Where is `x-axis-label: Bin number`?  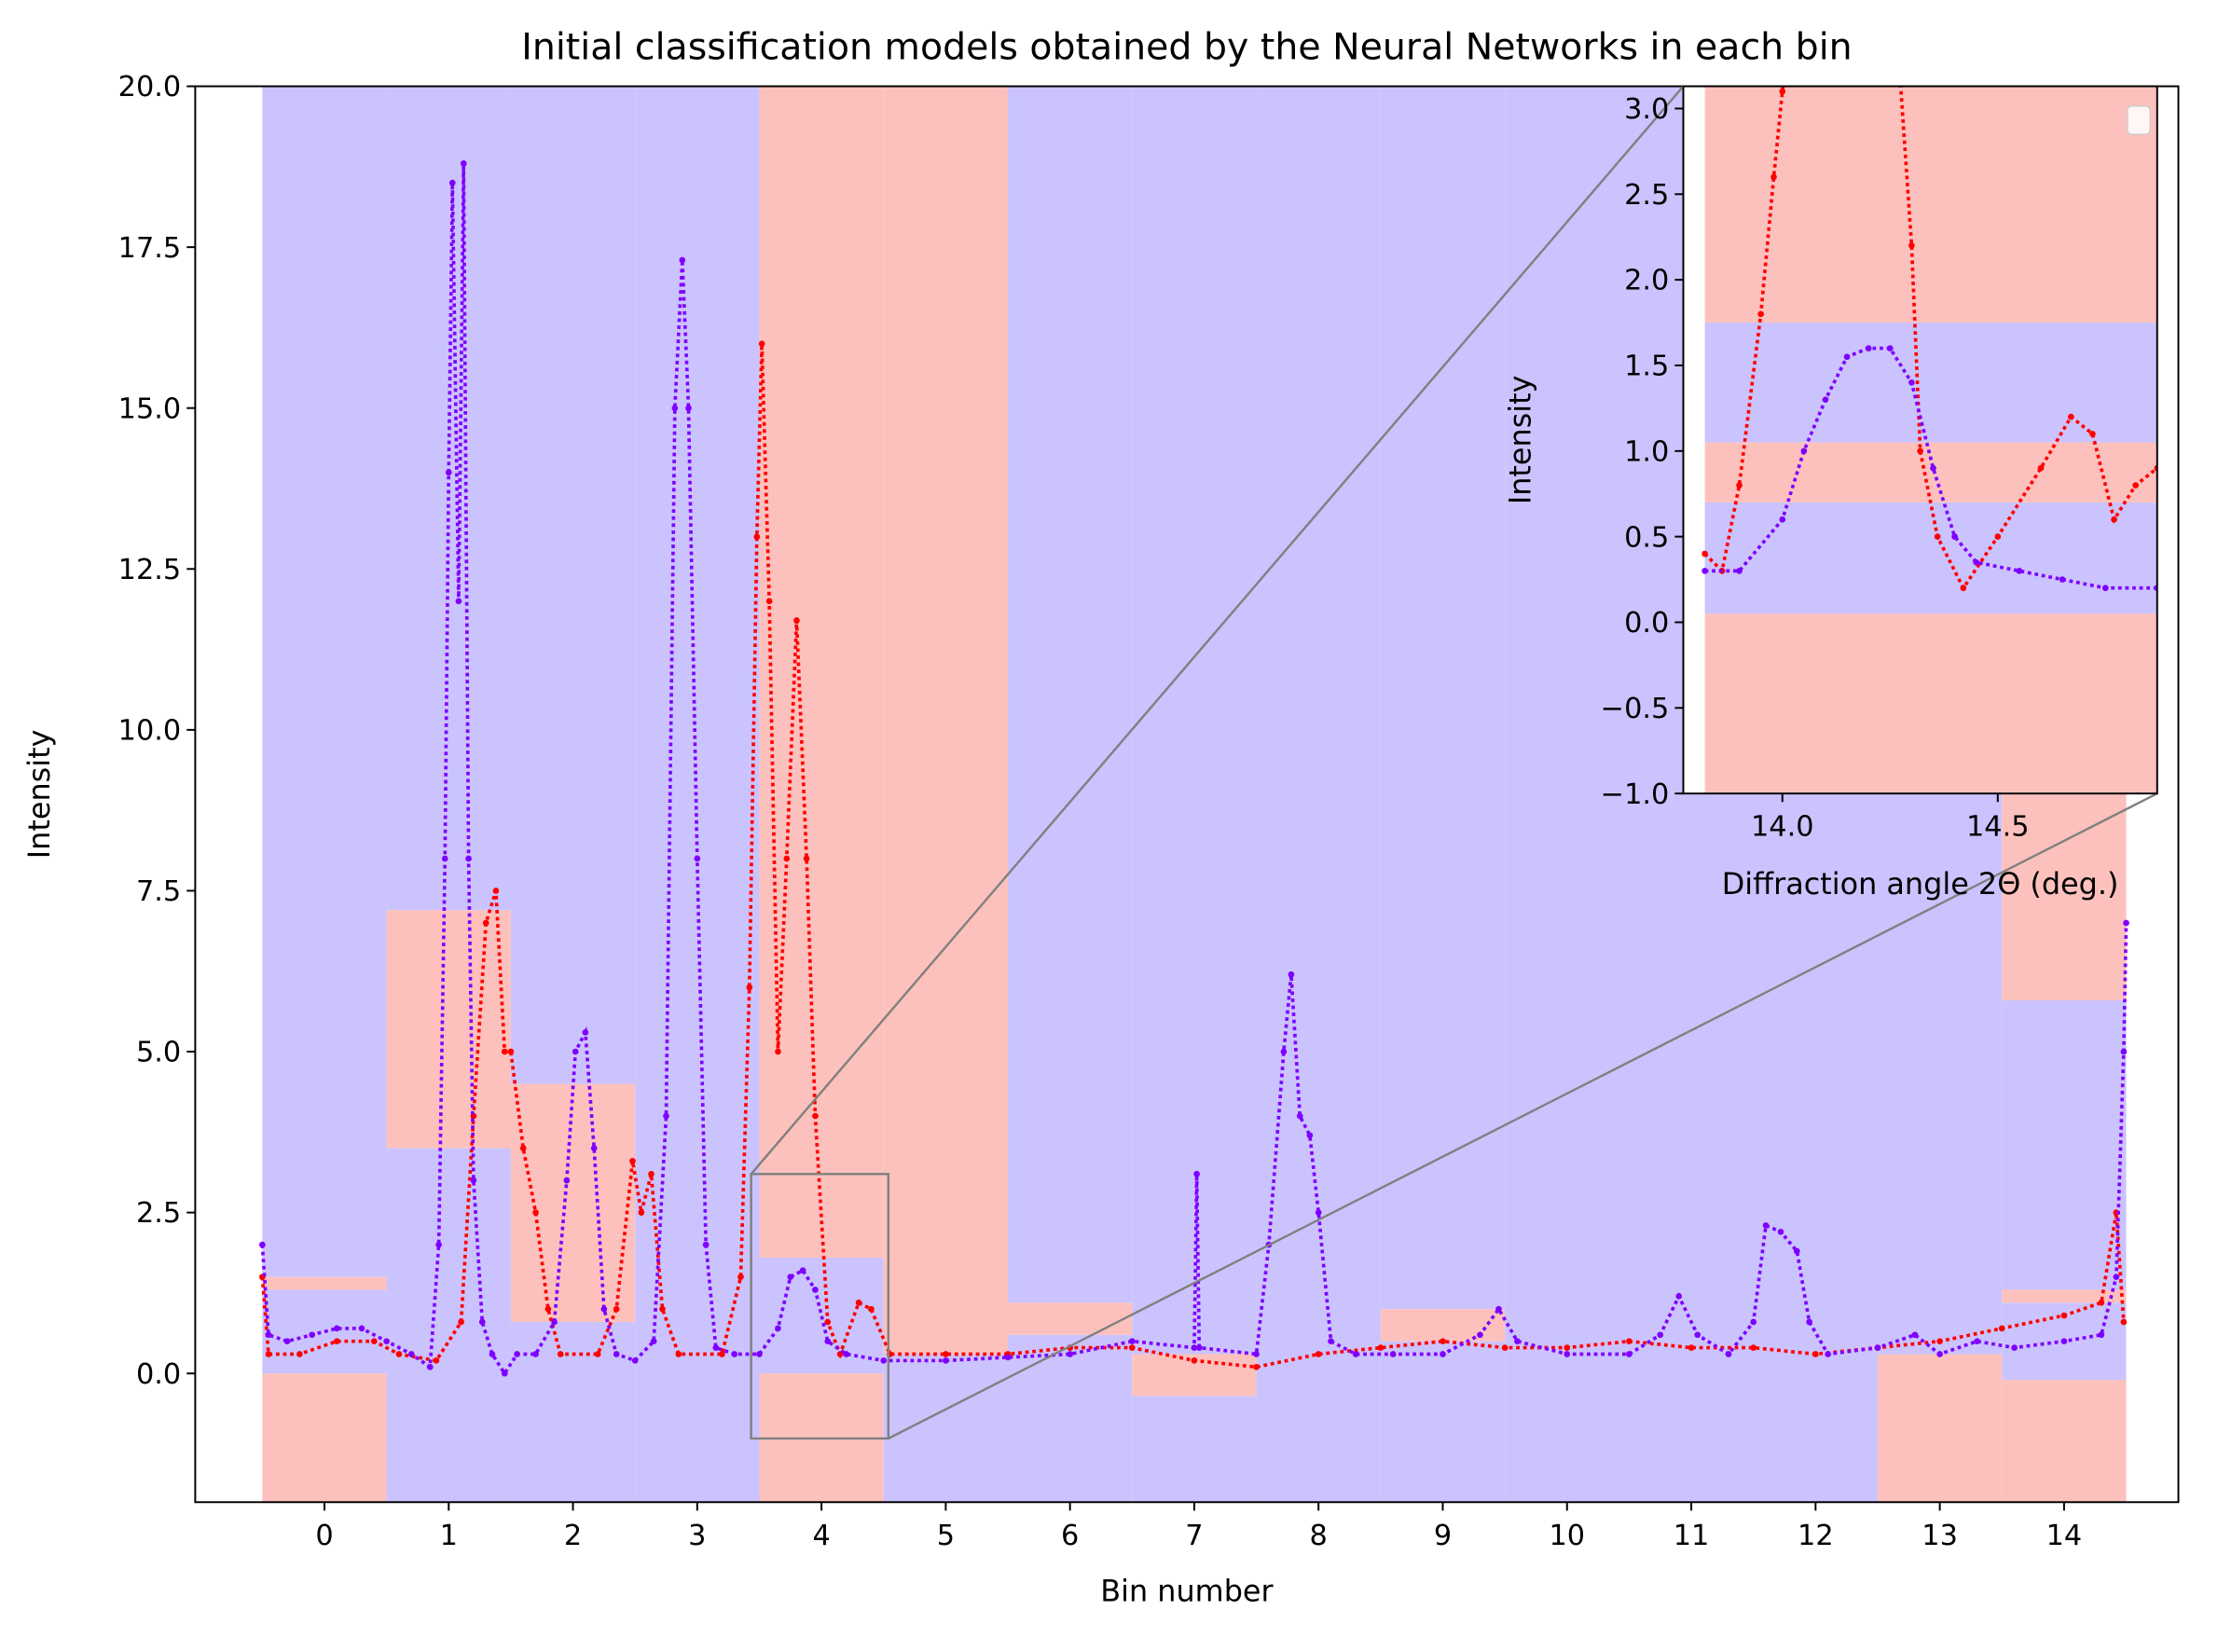 x-axis-label: Bin number is located at coordinates (1187, 1590).